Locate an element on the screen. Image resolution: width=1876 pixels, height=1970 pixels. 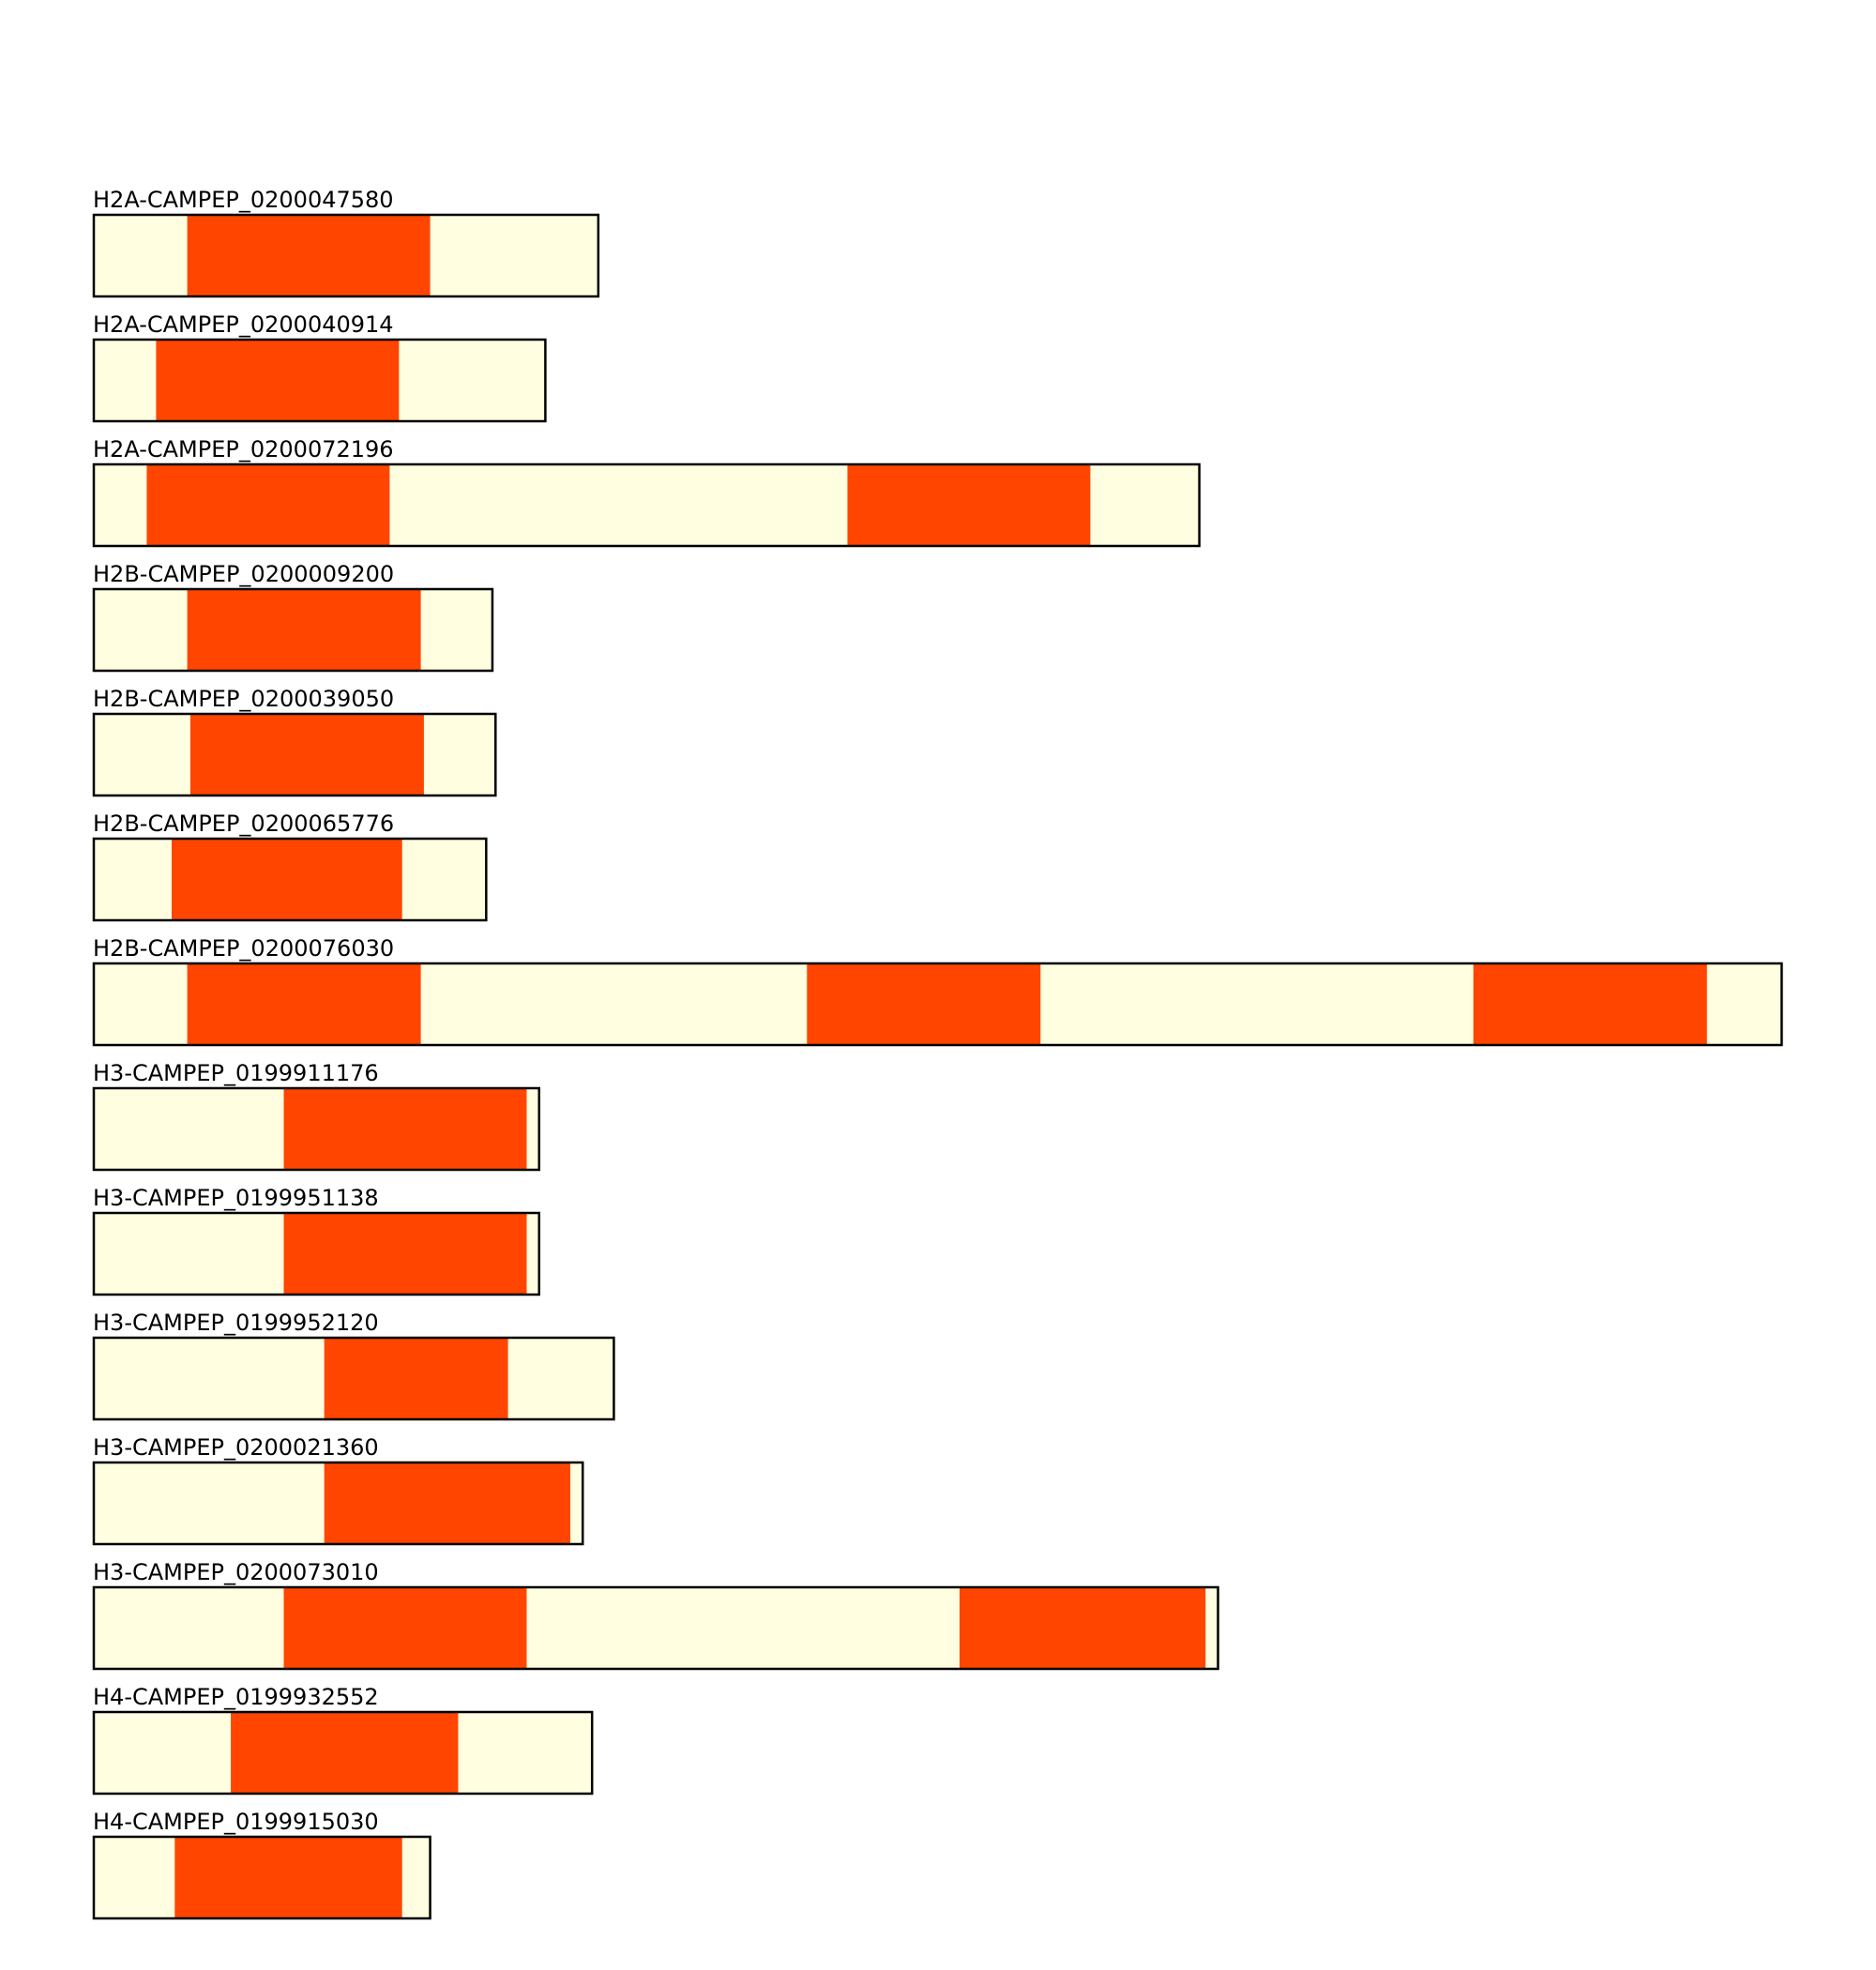
protein-row: H3-CAMPEP_0199952120 is located at coordinates (353, 1365).